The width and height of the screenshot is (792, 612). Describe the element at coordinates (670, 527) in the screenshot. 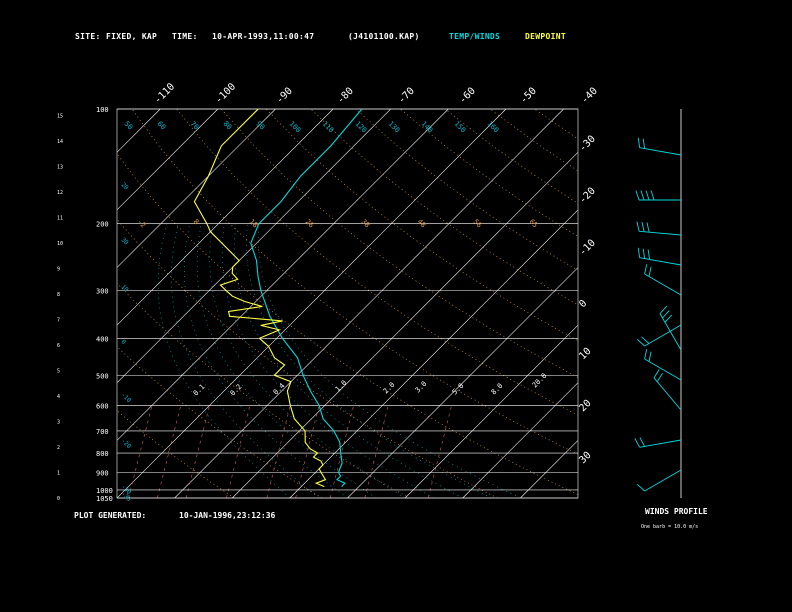

I see `barb-note: One barb = 10.0 m/s` at that location.